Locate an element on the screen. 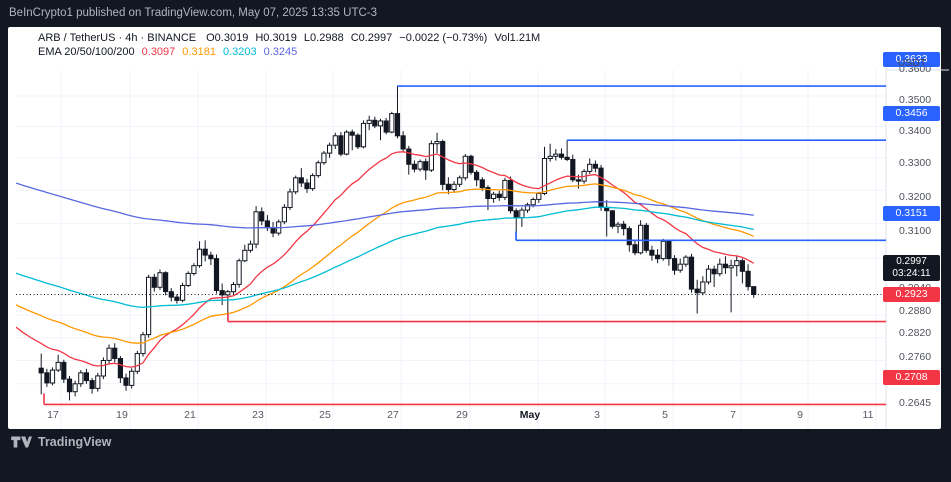 This screenshot has width=951, height=482. ema50-value: 0.3181 is located at coordinates (199, 52).